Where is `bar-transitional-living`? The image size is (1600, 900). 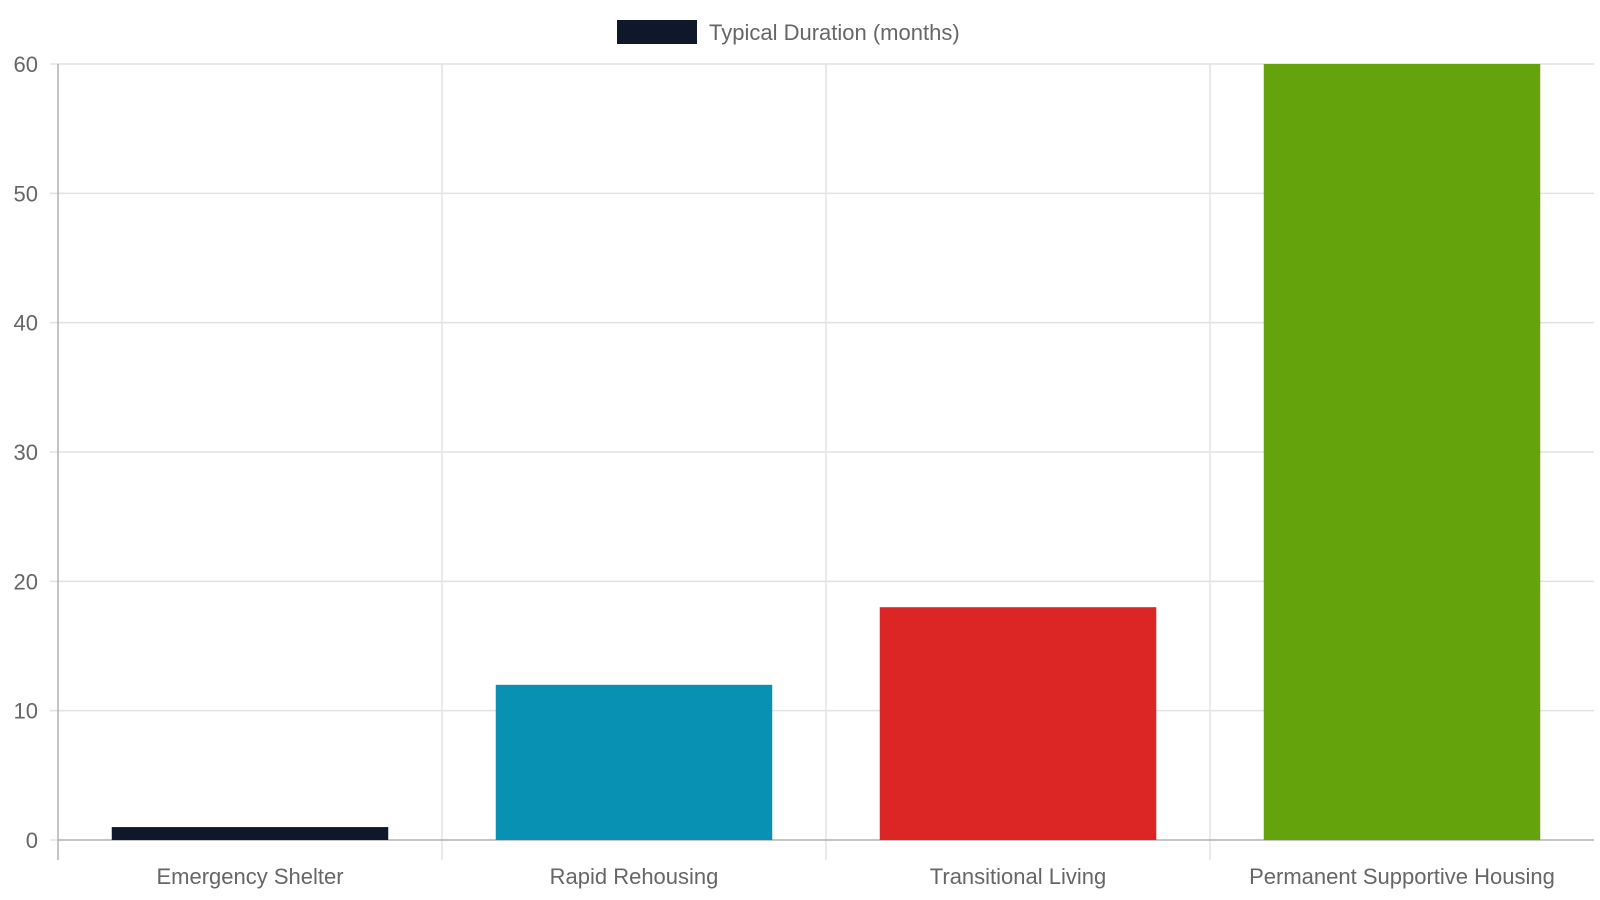 bar-transitional-living is located at coordinates (1018, 723).